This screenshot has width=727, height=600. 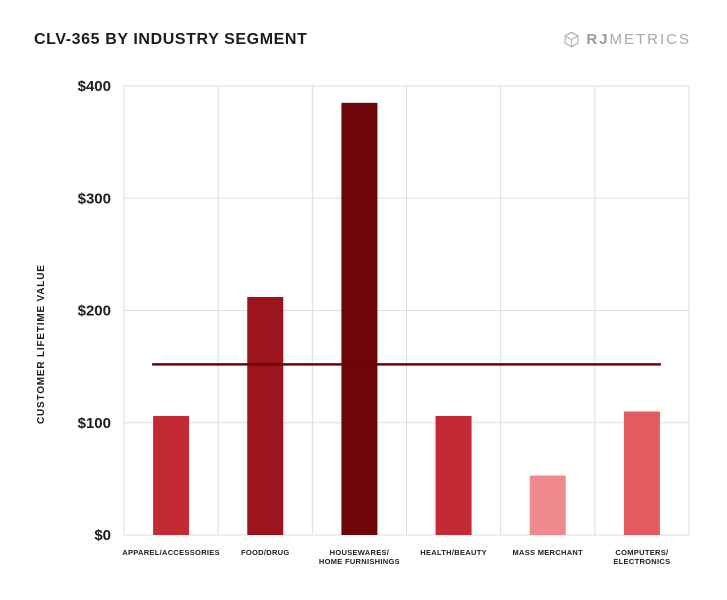 What do you see at coordinates (94, 86) in the screenshot?
I see `y-tick-label: $400` at bounding box center [94, 86].